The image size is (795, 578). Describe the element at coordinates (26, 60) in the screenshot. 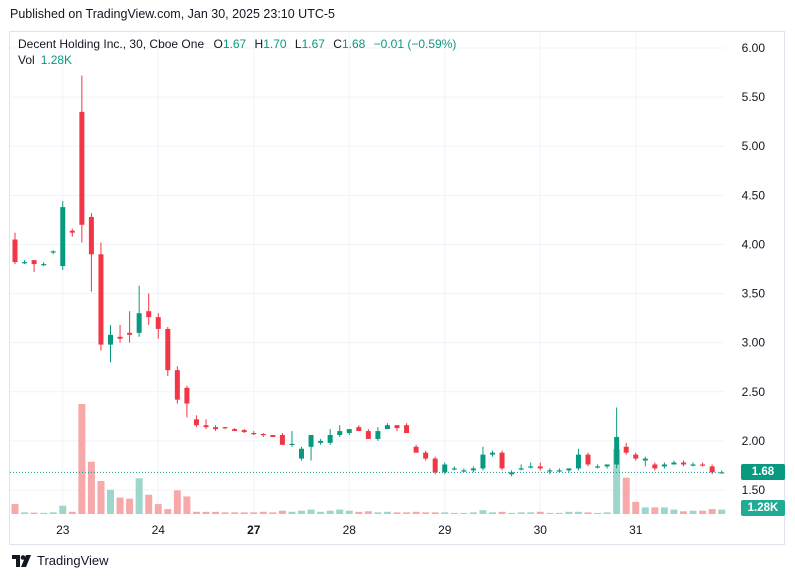

I see `volume-label: Vol` at that location.